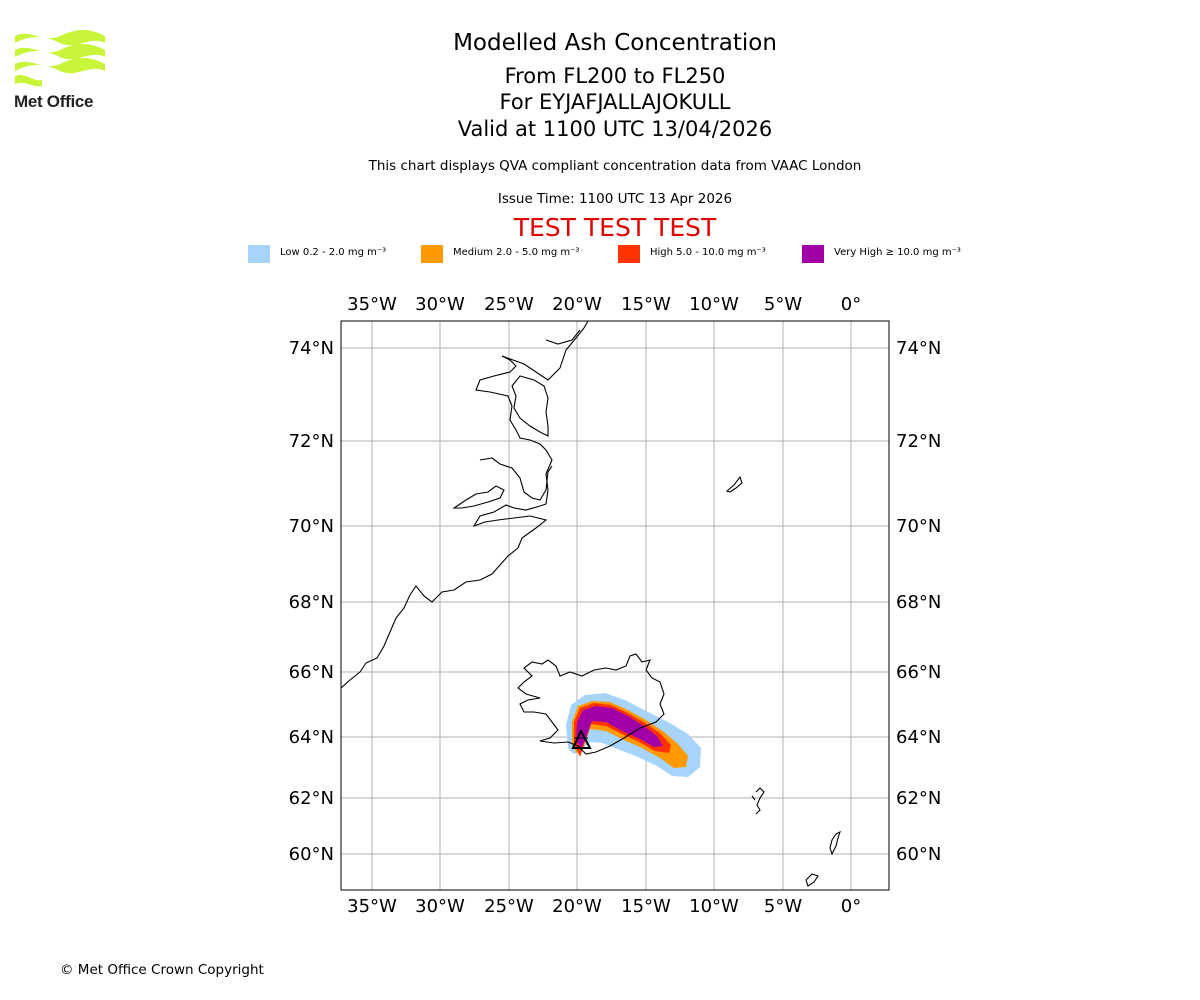 This screenshot has width=1200, height=1000. What do you see at coordinates (734, 484) in the screenshot?
I see `jan-mayen-coast` at bounding box center [734, 484].